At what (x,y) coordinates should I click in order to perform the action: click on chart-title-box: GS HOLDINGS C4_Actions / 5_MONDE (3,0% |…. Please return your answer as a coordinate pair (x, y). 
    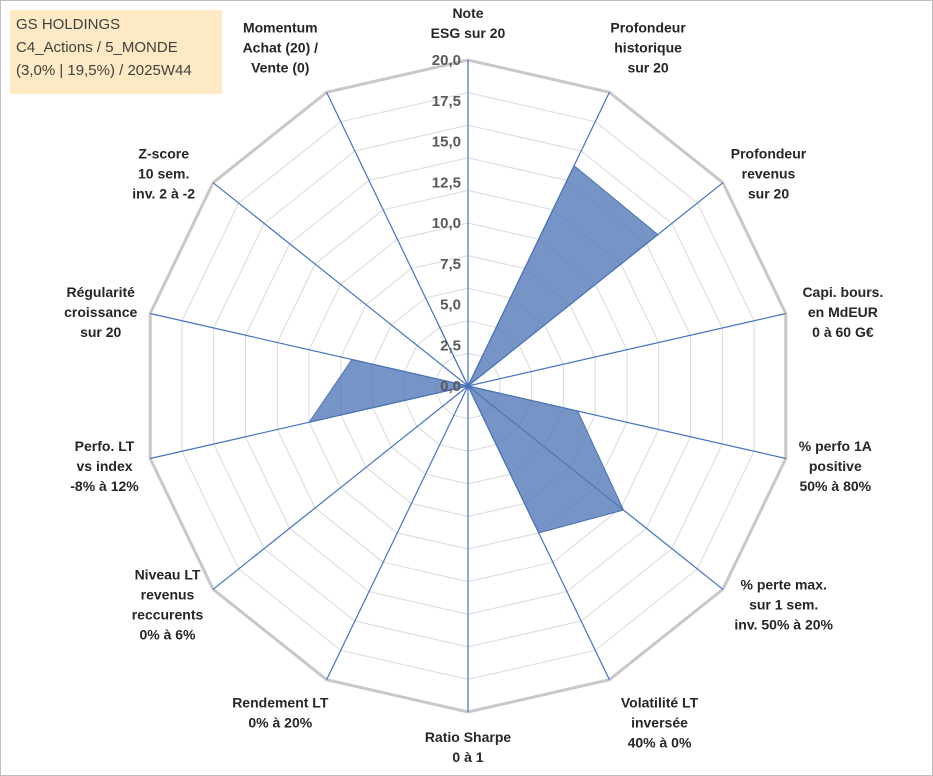
    Looking at the image, I should click on (116, 52).